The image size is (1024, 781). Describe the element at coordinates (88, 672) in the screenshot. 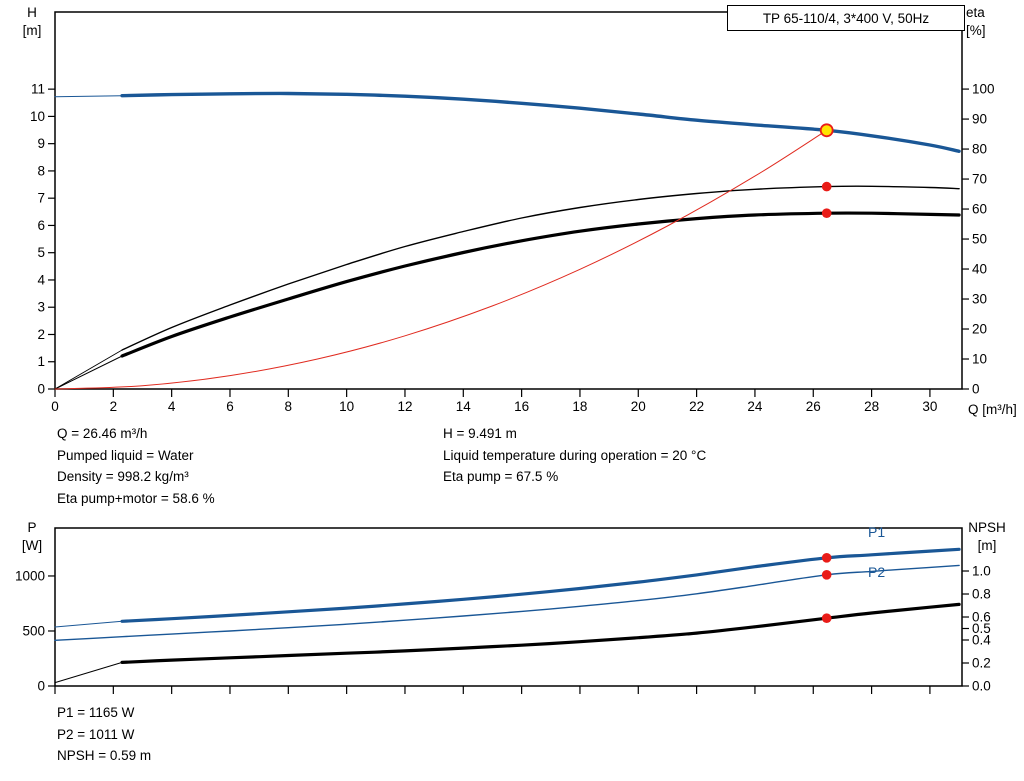

I see `npsh-lead` at that location.